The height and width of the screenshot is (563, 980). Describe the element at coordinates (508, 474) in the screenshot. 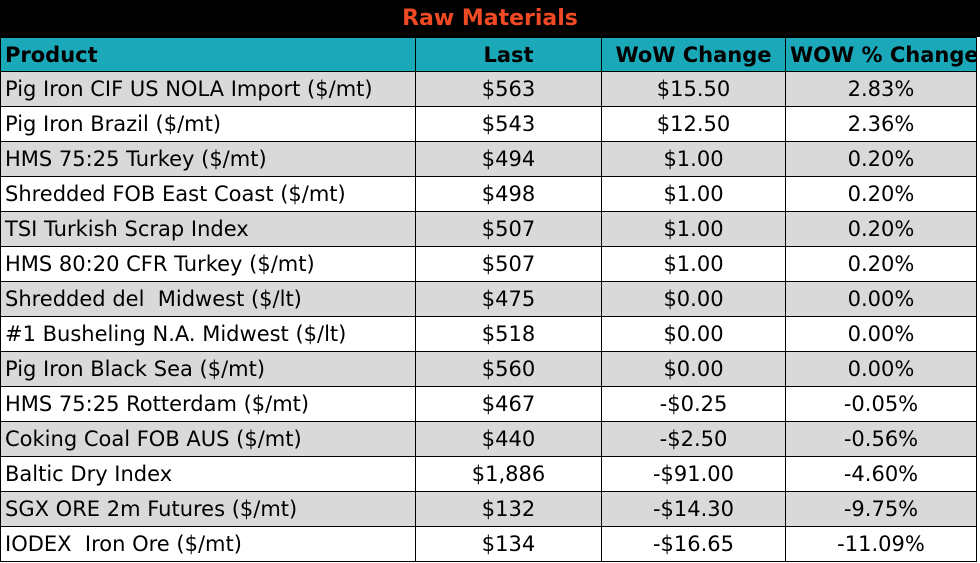

I see `last-cell: $1,886` at that location.